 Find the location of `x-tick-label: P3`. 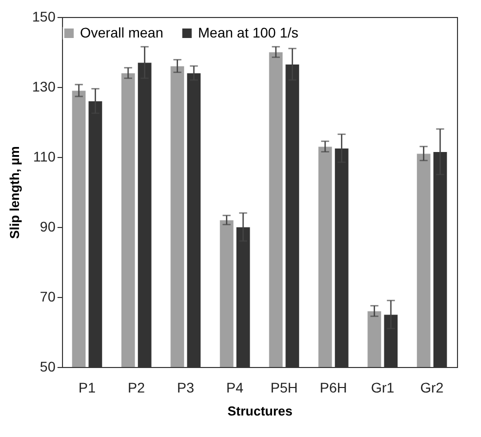

x-tick-label: P3 is located at coordinates (185, 388).